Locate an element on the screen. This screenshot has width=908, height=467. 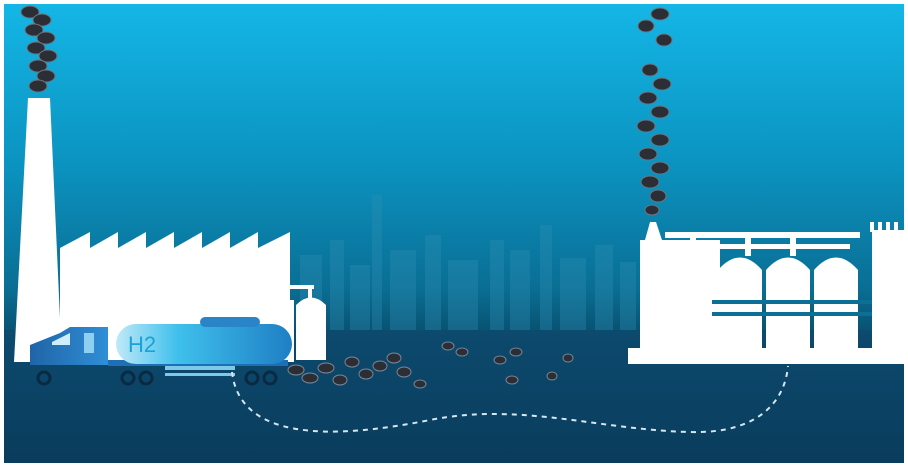
reactor-vessels is located at coordinates (788, 310).